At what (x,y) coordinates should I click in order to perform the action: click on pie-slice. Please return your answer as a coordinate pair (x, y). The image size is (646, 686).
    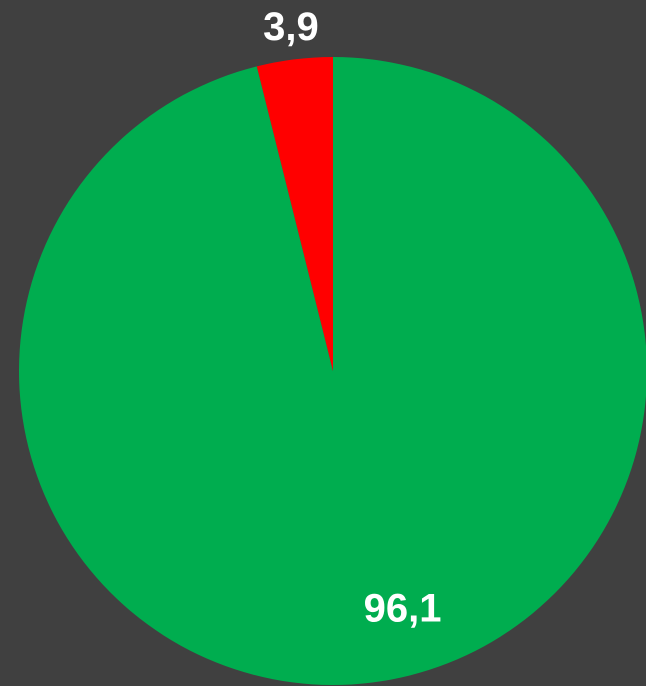
    Looking at the image, I should click on (294, 214).